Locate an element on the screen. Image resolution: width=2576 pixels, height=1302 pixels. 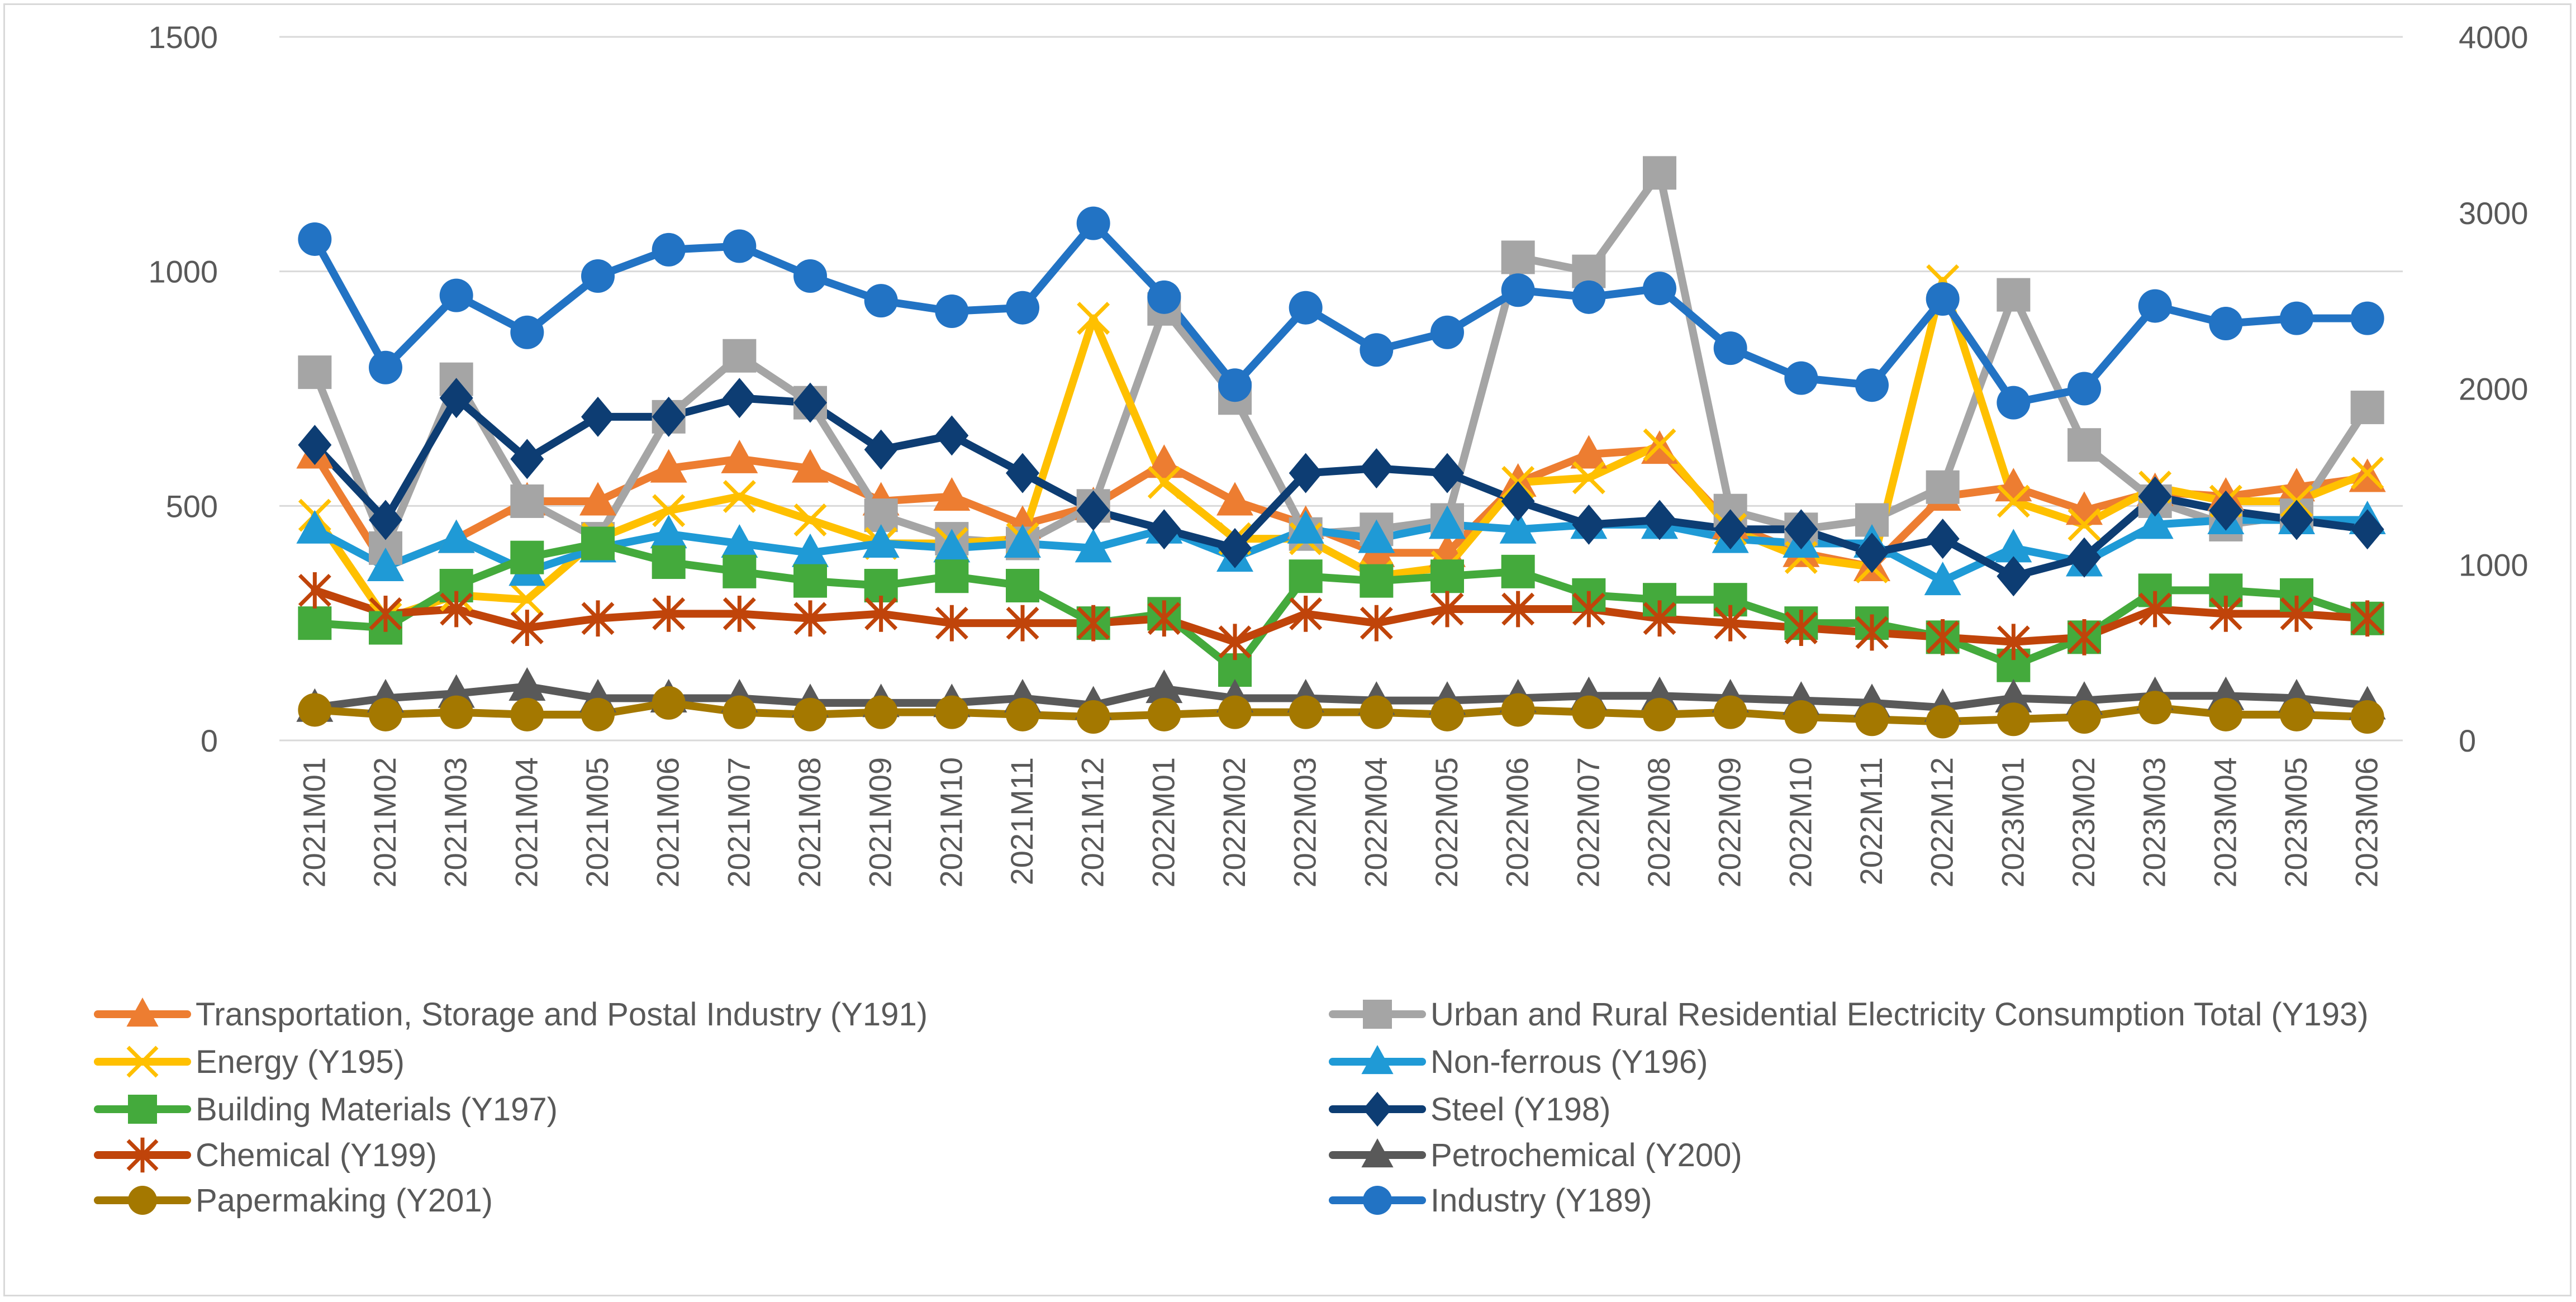
x-axis-tick-label: 2021M07 is located at coordinates (739, 823).